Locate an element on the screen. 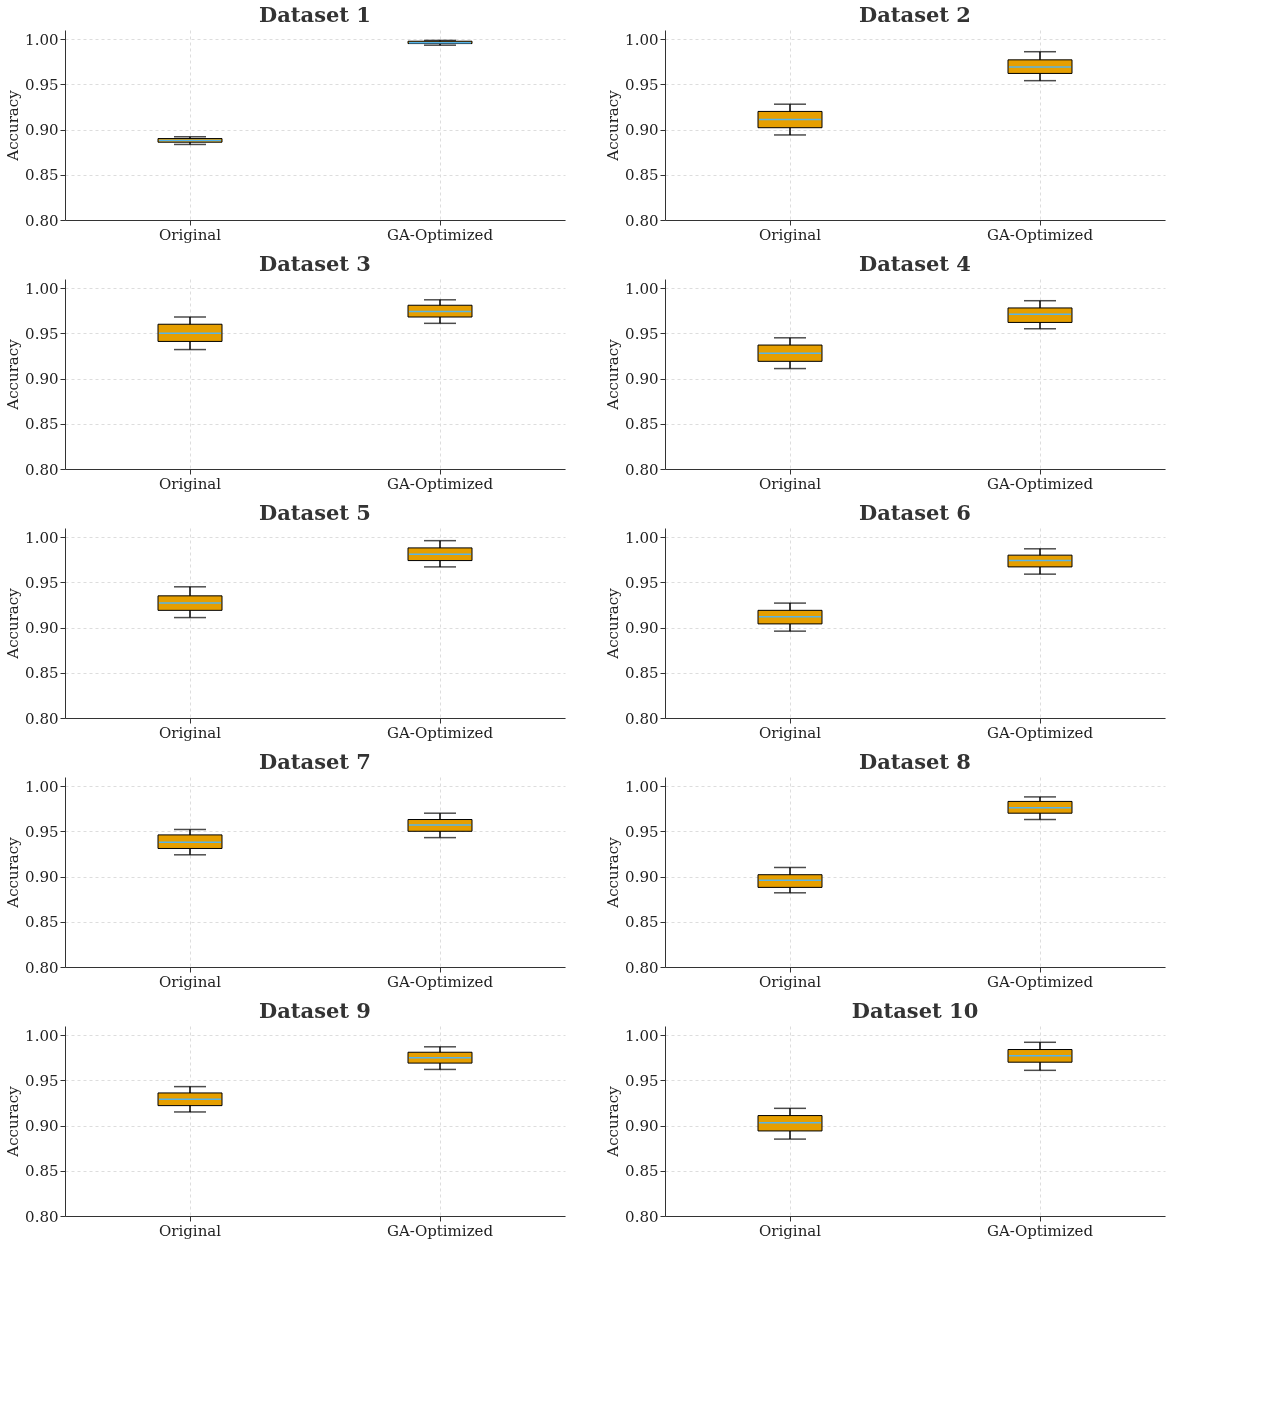 The width and height of the screenshot is (1276, 1426). chart-title: Dataset 3 is located at coordinates (315, 263).